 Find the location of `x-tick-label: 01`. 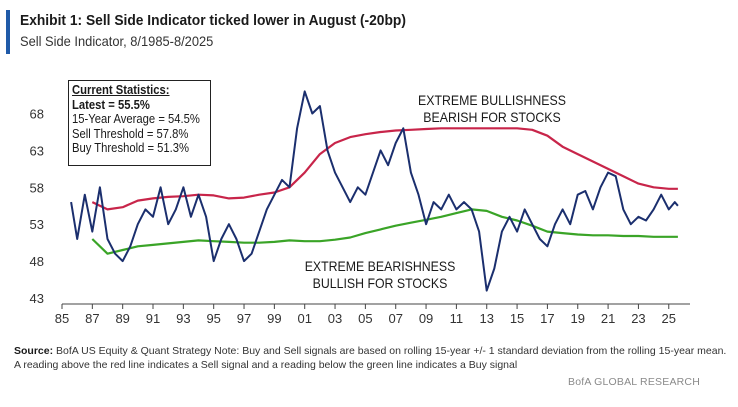

x-tick-label: 01 is located at coordinates (304, 318).